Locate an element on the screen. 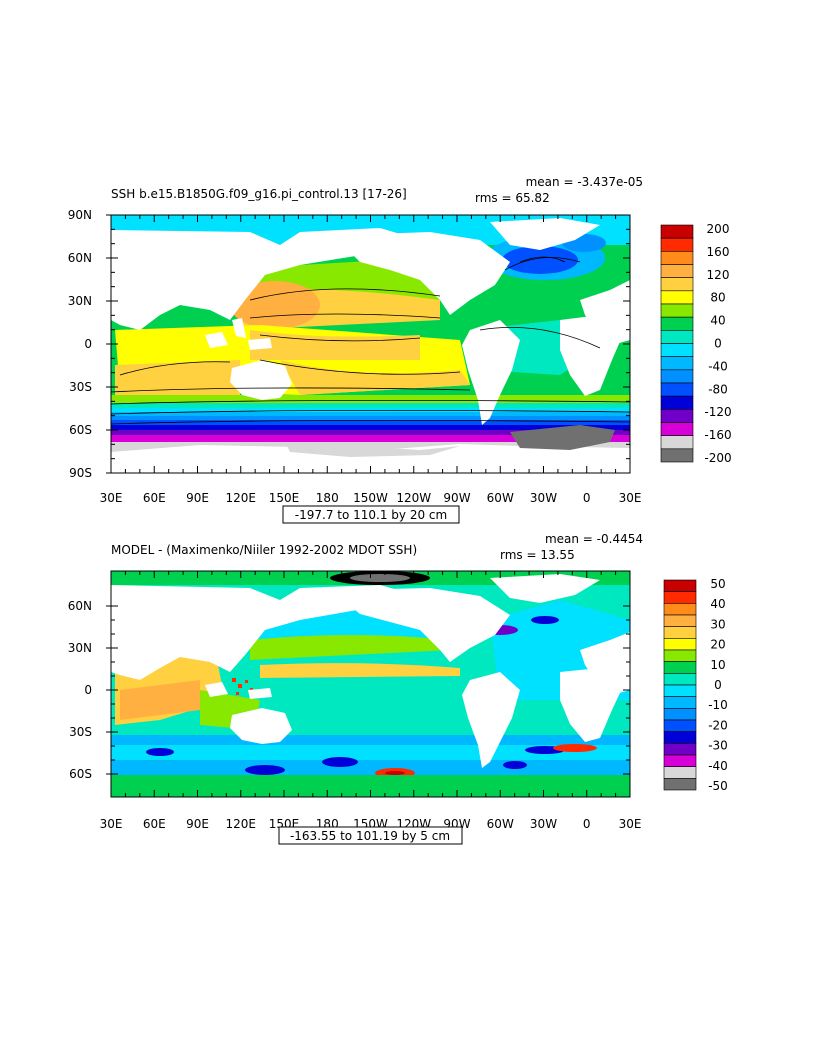 Image resolution: width=818 pixels, height=1055 pixels. colorbar-label: -80 is located at coordinates (718, 389).